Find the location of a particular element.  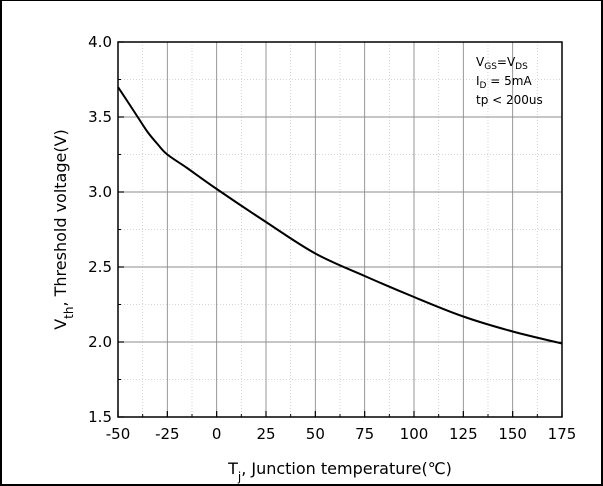

annotation-part: GS is located at coordinates (490, 67).